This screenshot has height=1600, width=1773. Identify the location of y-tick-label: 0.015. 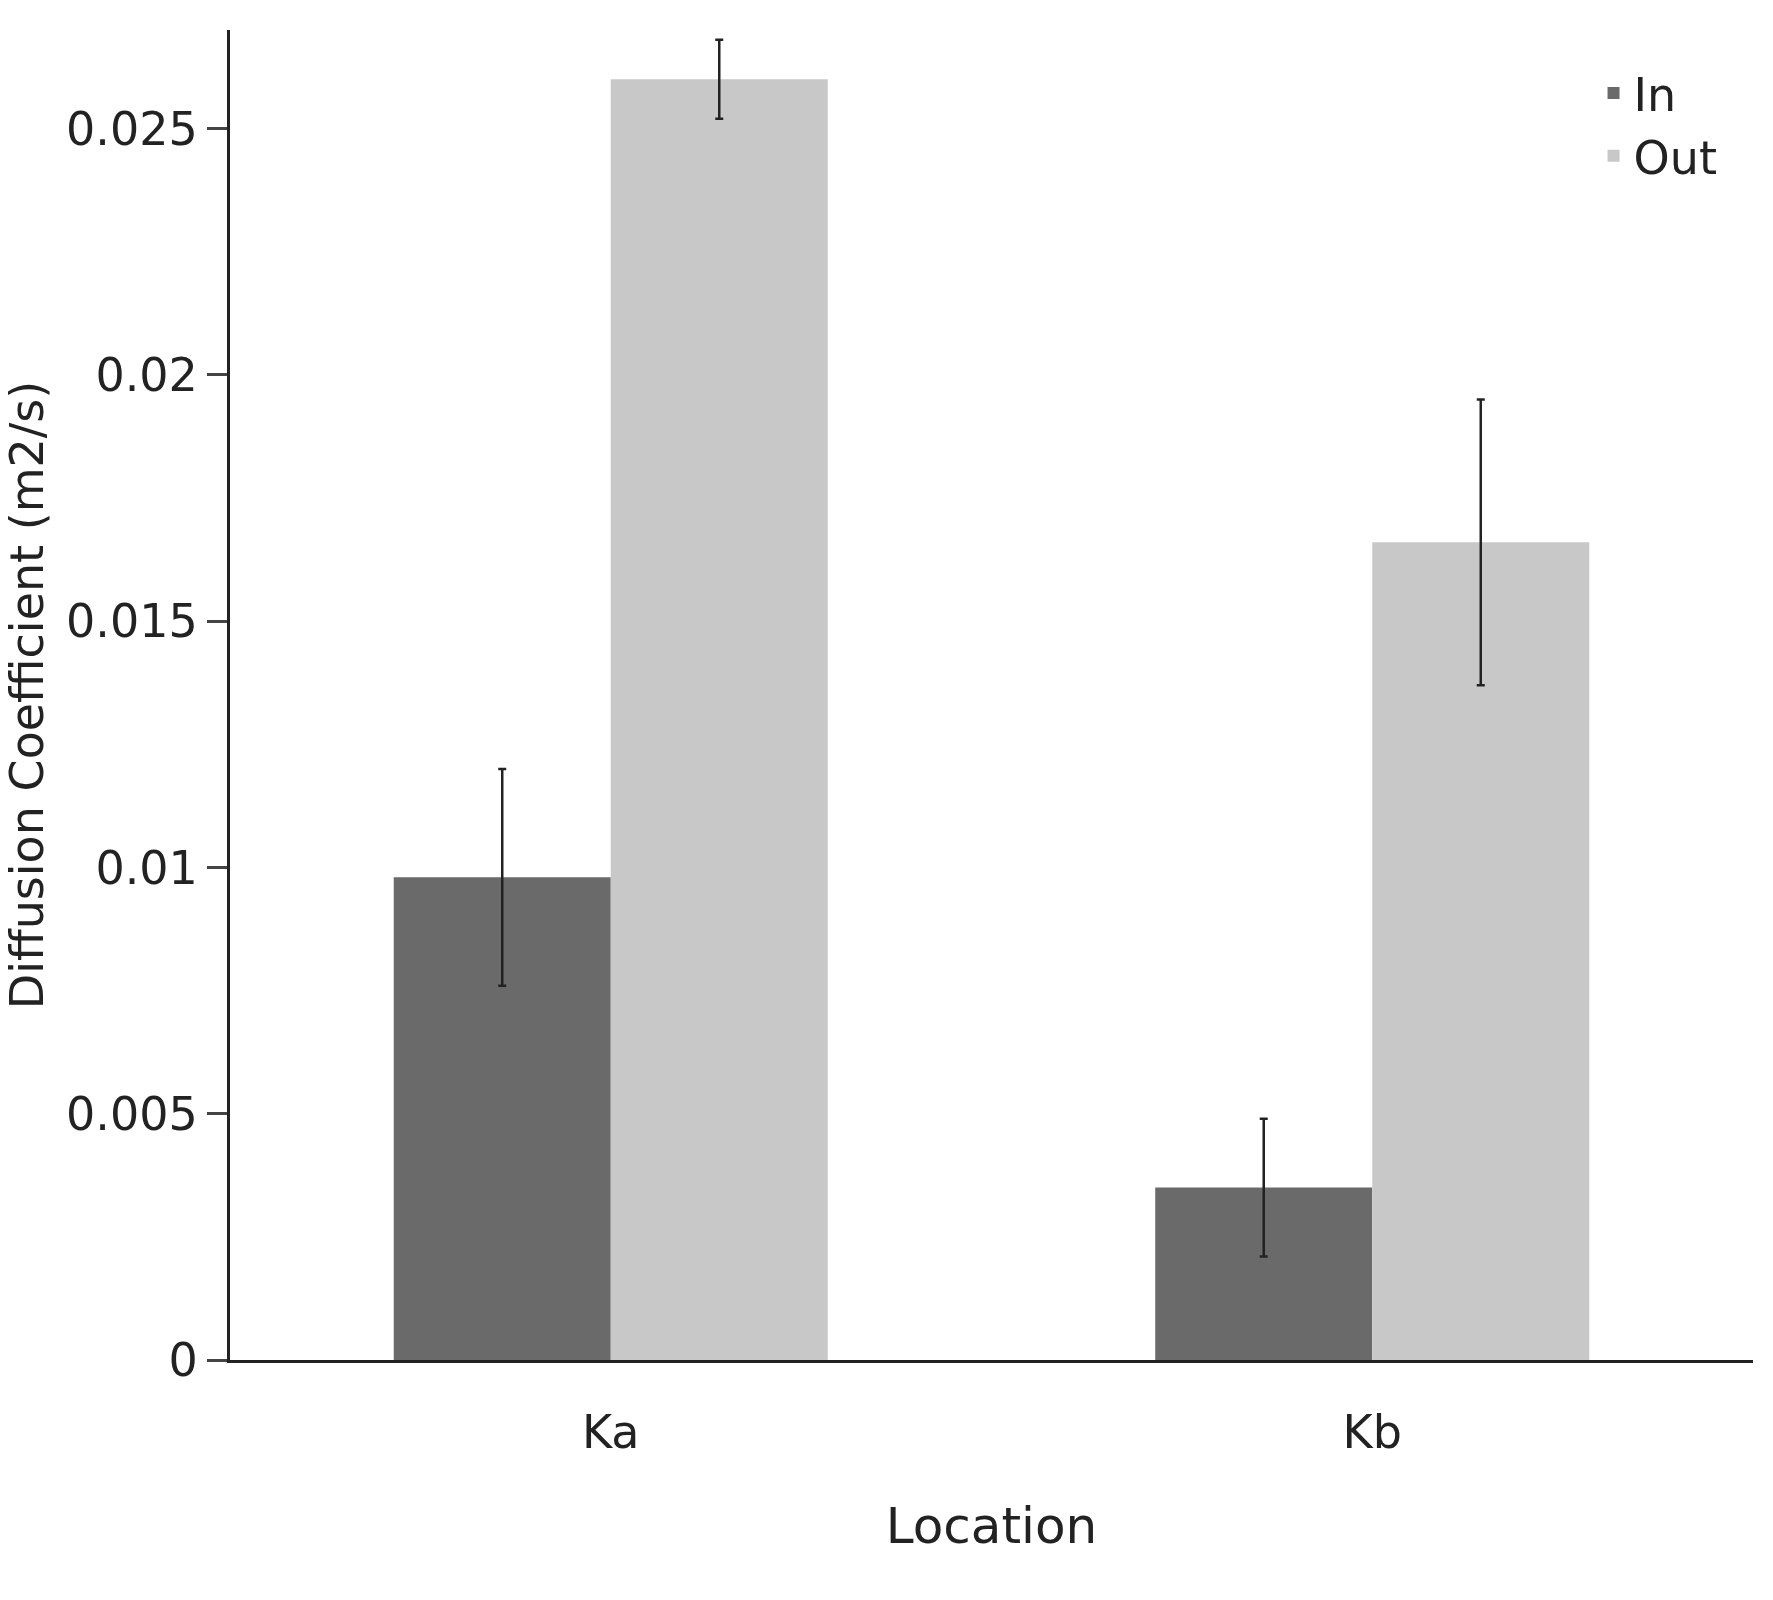
(132, 621).